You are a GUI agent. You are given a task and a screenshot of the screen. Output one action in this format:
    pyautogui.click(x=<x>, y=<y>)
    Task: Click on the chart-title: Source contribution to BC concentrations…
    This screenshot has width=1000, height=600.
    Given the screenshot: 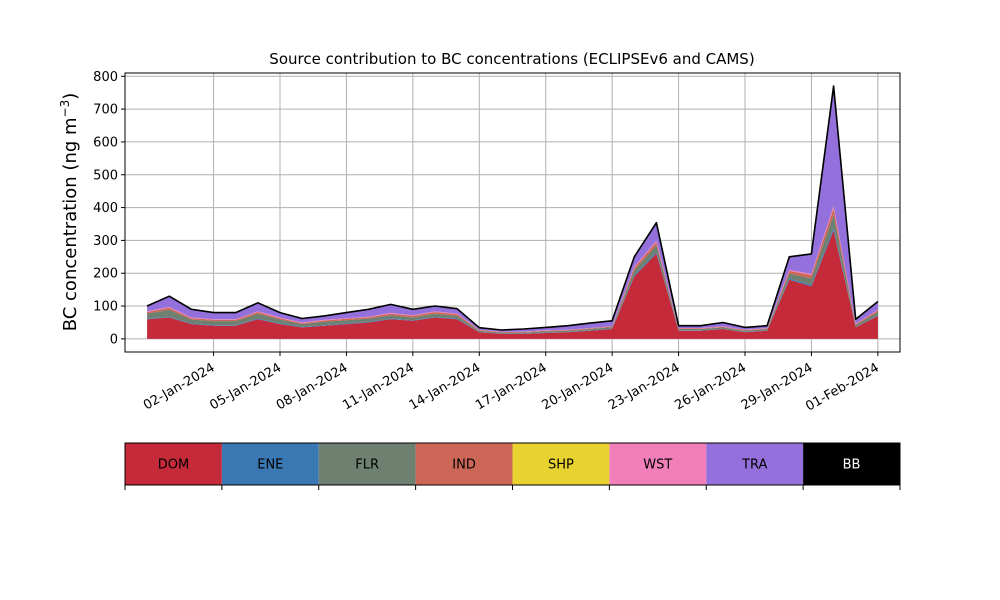 What is the action you would take?
    pyautogui.click(x=511, y=59)
    